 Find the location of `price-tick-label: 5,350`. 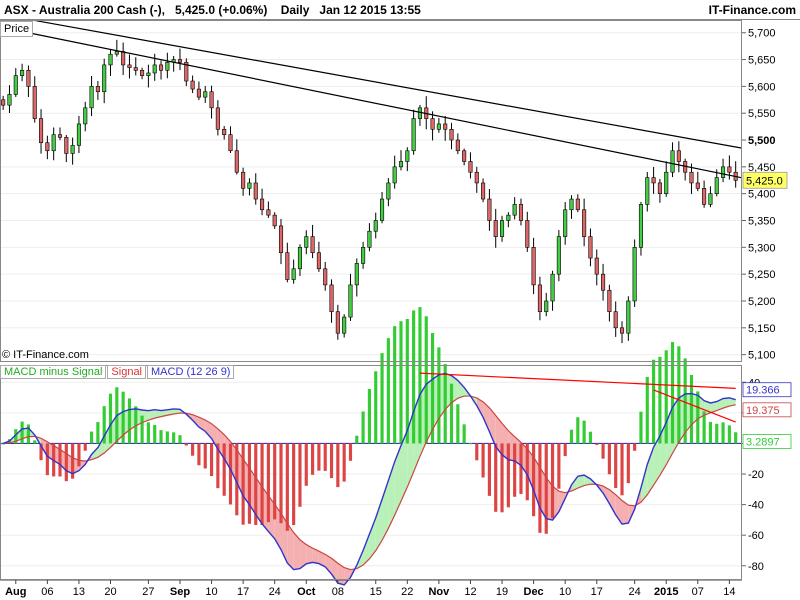

price-tick-label: 5,350 is located at coordinates (762, 222).